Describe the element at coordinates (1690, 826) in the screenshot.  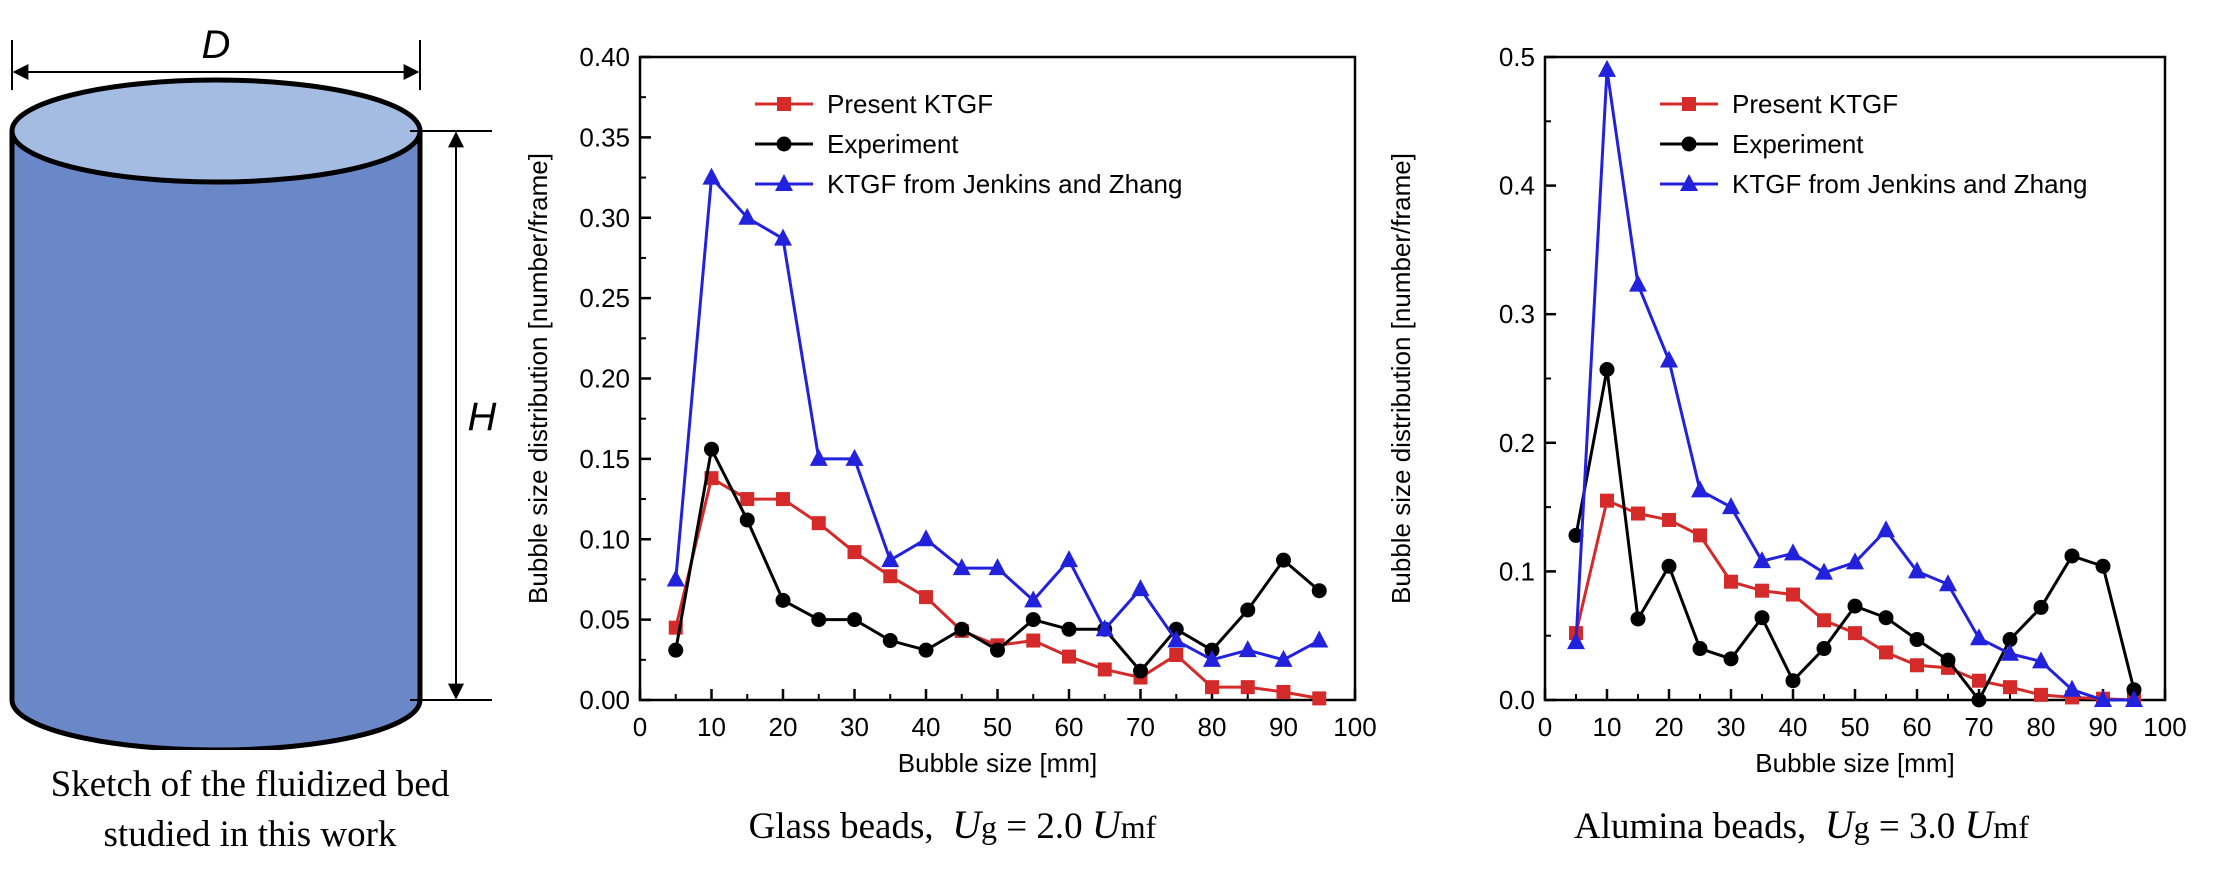
I see `alumina-beads-caption-text: Alumina beads,` at that location.